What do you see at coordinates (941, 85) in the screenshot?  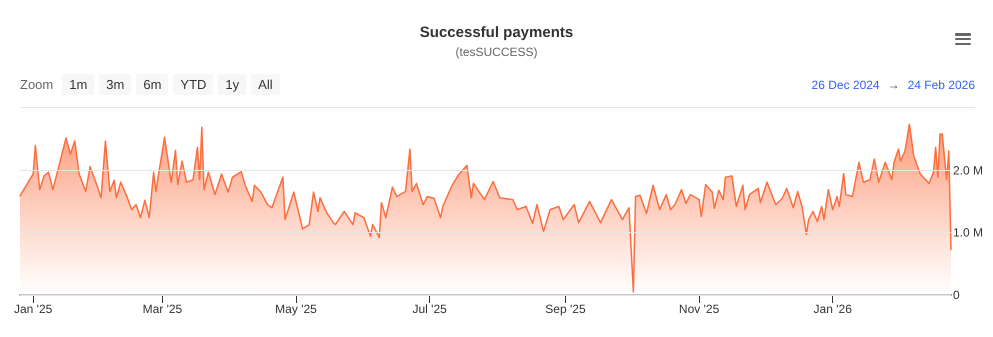 I see `text: 24 Feb 2026` at bounding box center [941, 85].